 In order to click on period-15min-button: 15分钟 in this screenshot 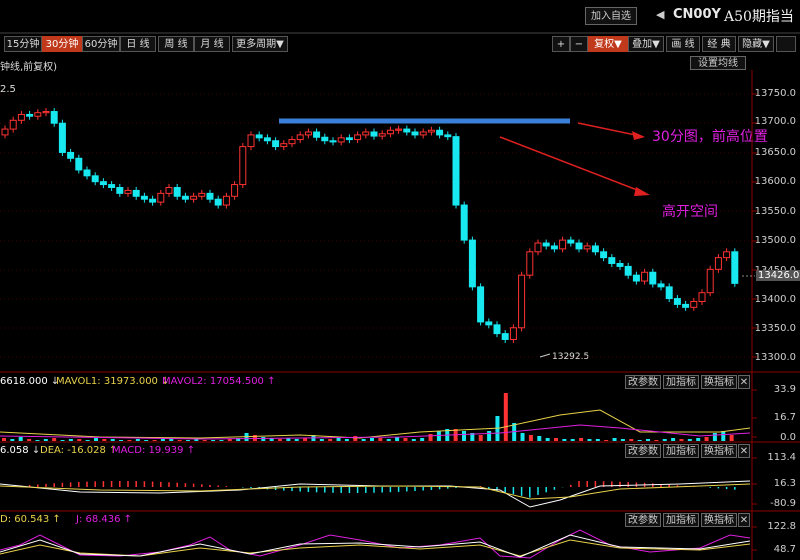, I will do `click(23, 44)`.